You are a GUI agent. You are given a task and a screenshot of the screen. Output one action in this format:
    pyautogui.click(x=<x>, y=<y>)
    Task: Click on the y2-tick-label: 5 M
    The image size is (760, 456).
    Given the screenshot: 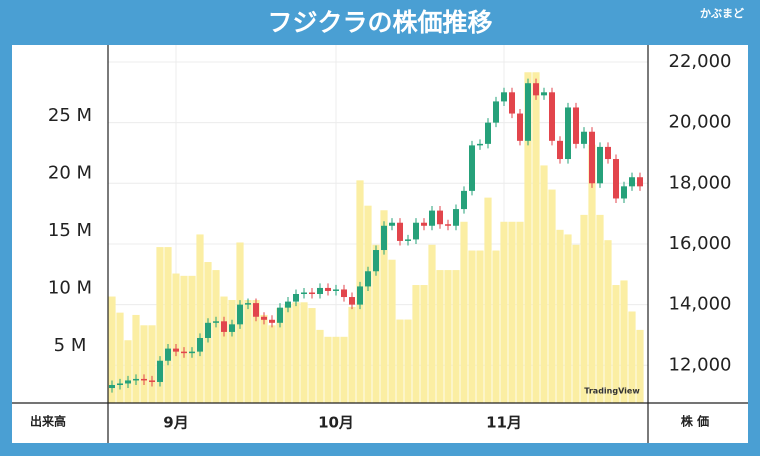 What is the action you would take?
    pyautogui.click(x=70, y=345)
    